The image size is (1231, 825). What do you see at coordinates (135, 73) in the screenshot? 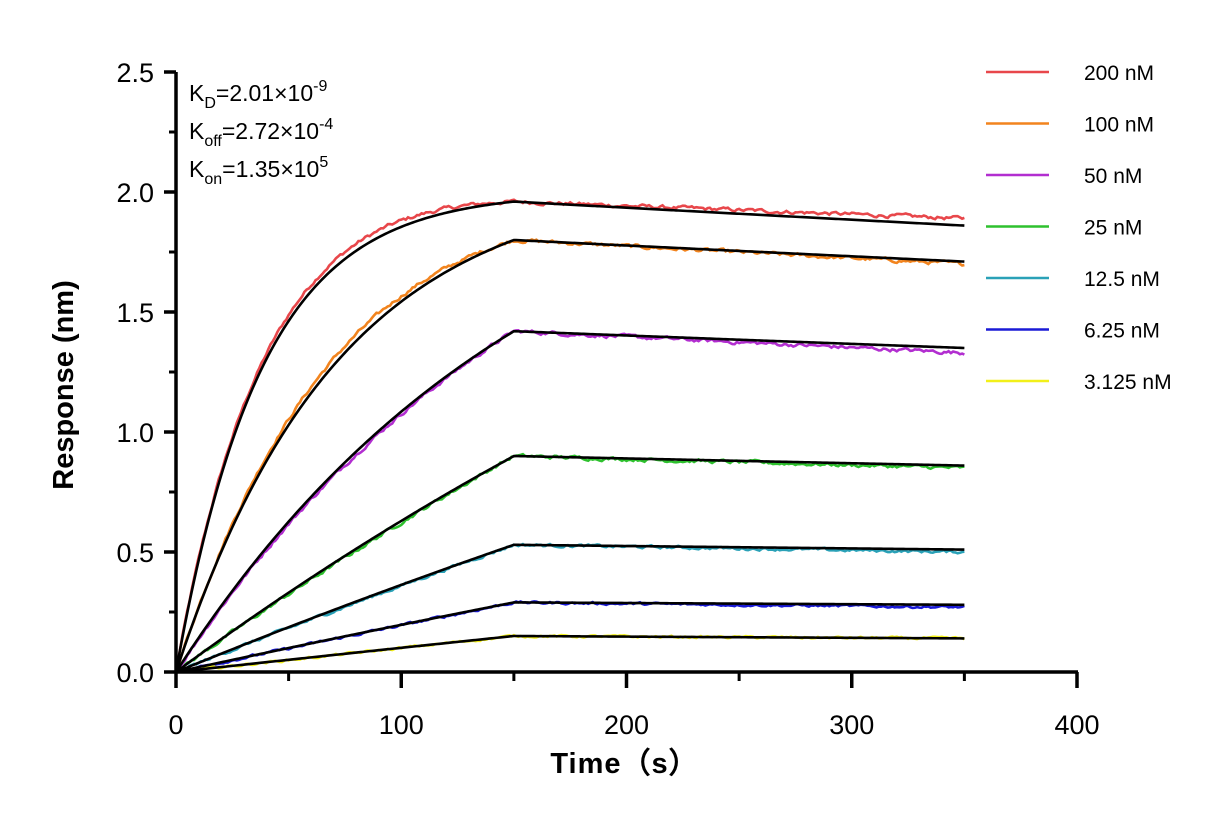
I see `y-tick-label: 2.5` at bounding box center [135, 73].